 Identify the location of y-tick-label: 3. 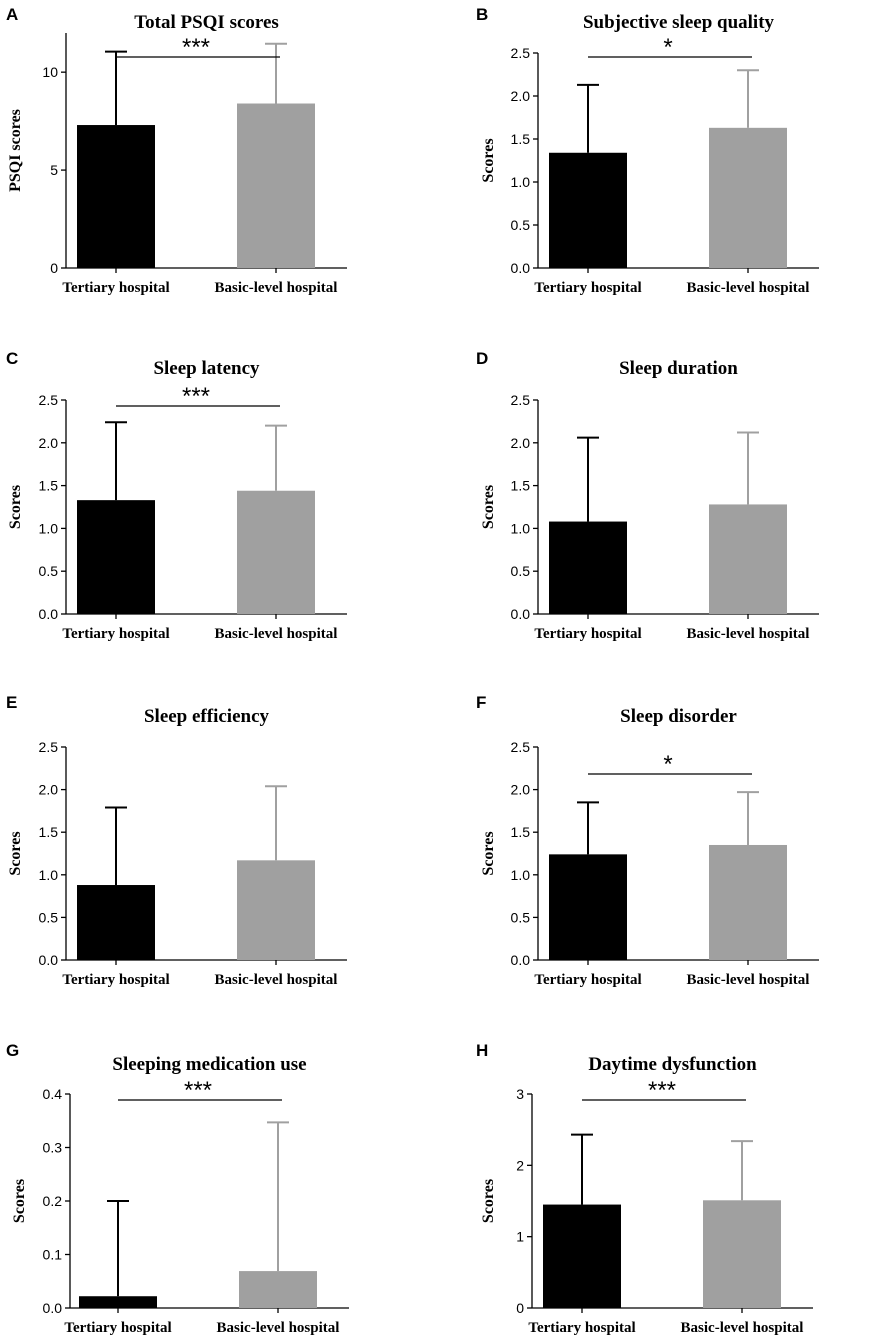
(520, 1094).